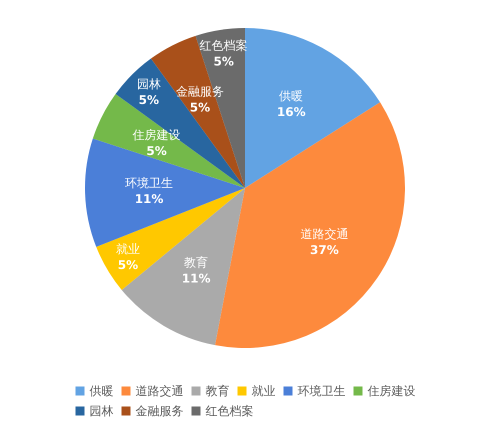 The width and height of the screenshot is (491, 434). I want to click on legend-label: 道路交通, so click(160, 391).